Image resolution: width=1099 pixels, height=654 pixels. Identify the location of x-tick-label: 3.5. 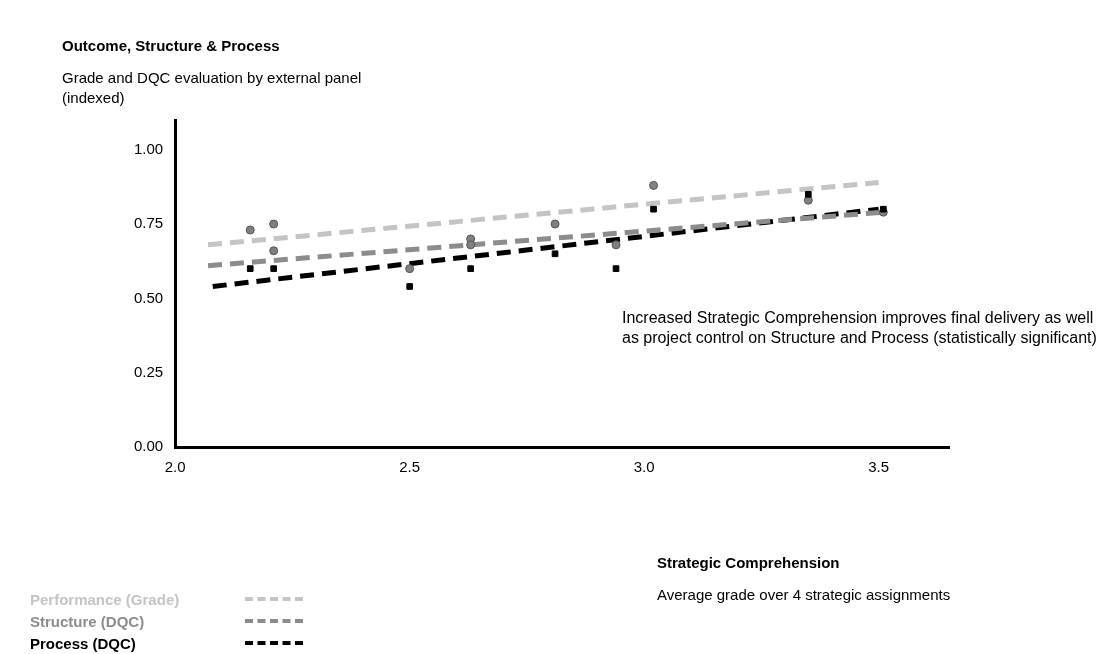
(879, 467).